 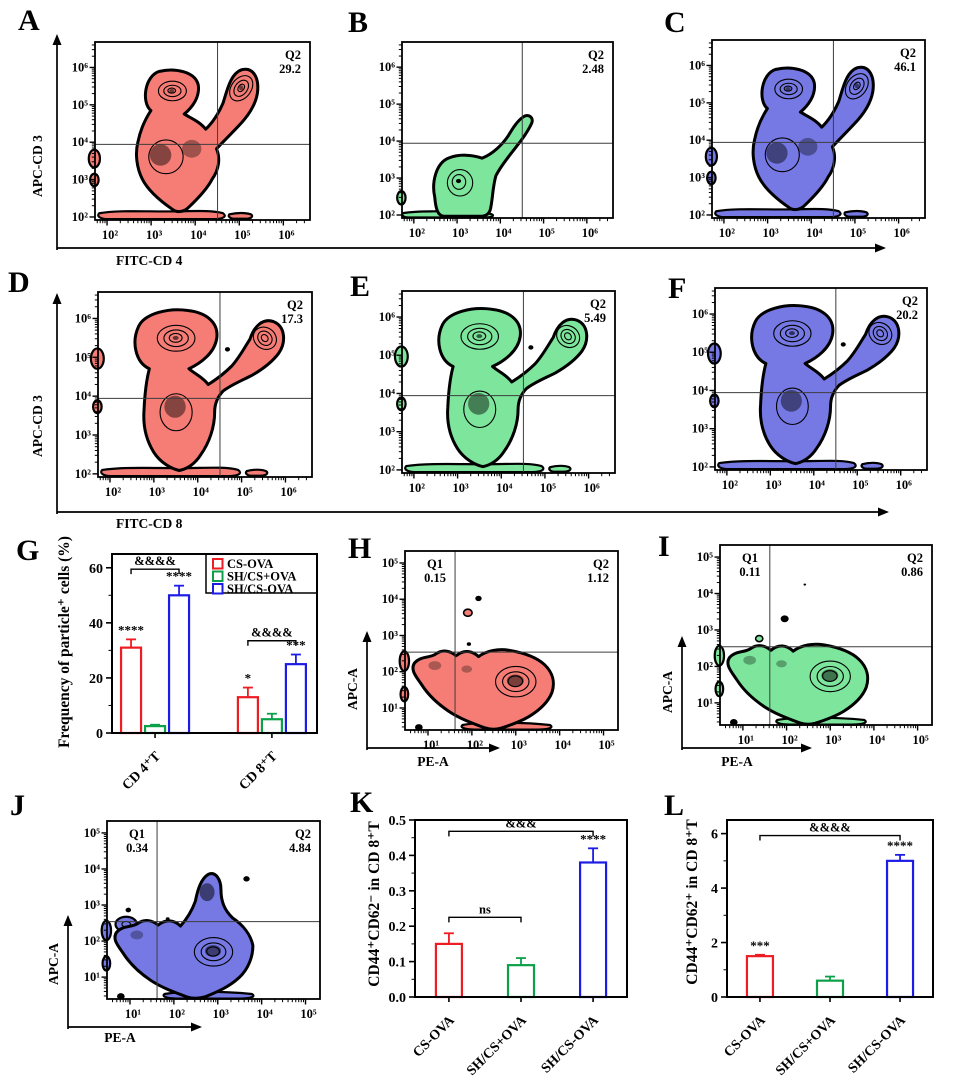 What do you see at coordinates (664, 546) in the screenshot?
I see `panel-label-I: I` at bounding box center [664, 546].